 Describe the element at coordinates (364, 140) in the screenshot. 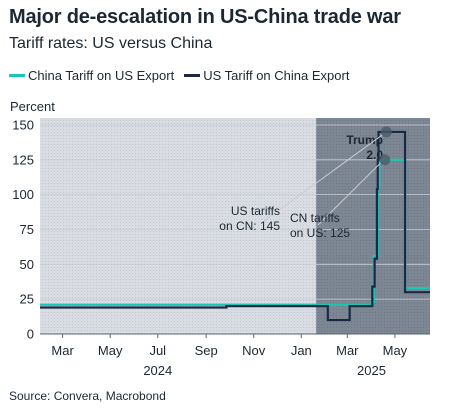

I see `annotation-line: Trump` at that location.